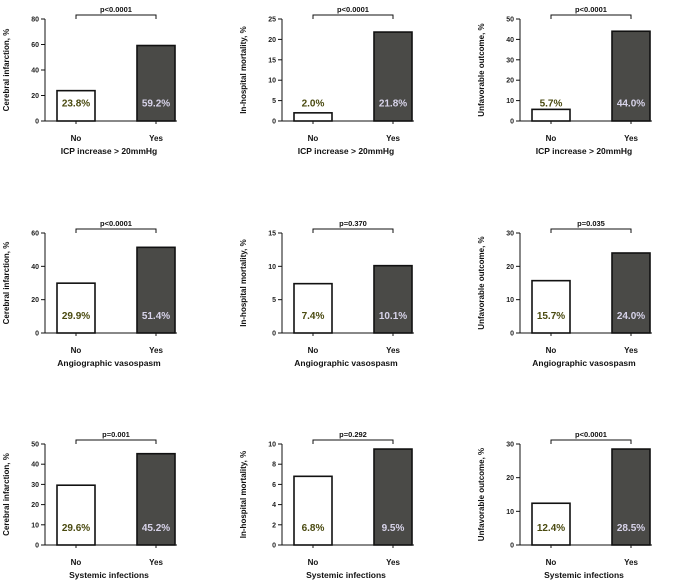  I want to click on bar-value-label: 6.8%, so click(313, 528).